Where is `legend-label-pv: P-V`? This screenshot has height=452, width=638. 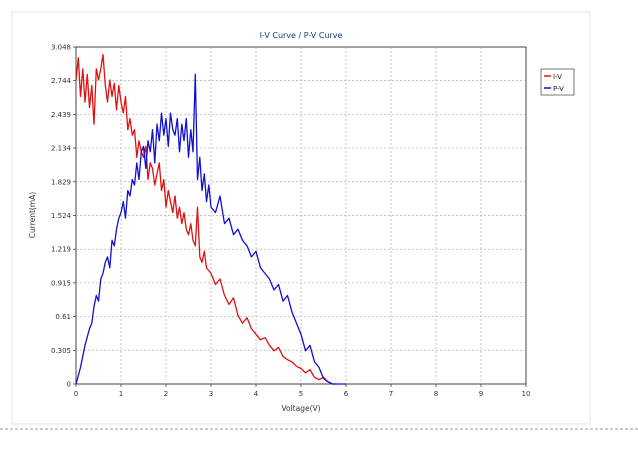
legend-label-pv: P-V is located at coordinates (558, 89).